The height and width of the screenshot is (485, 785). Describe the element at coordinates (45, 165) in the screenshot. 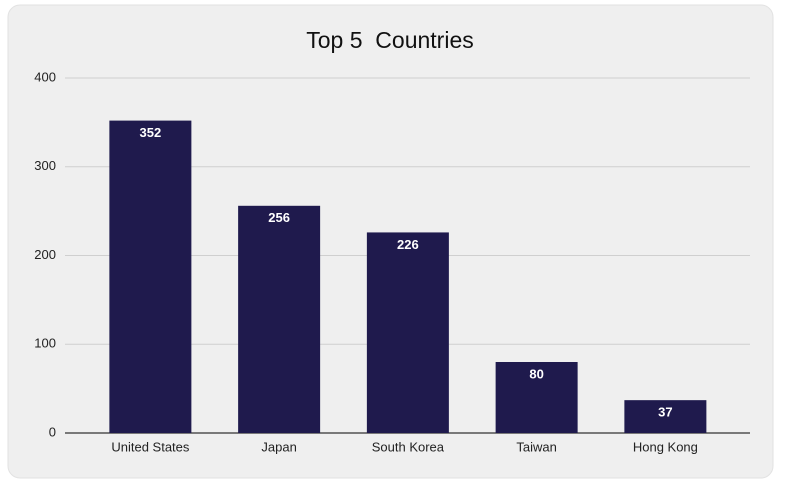

I see `y-tick-label: 300` at that location.